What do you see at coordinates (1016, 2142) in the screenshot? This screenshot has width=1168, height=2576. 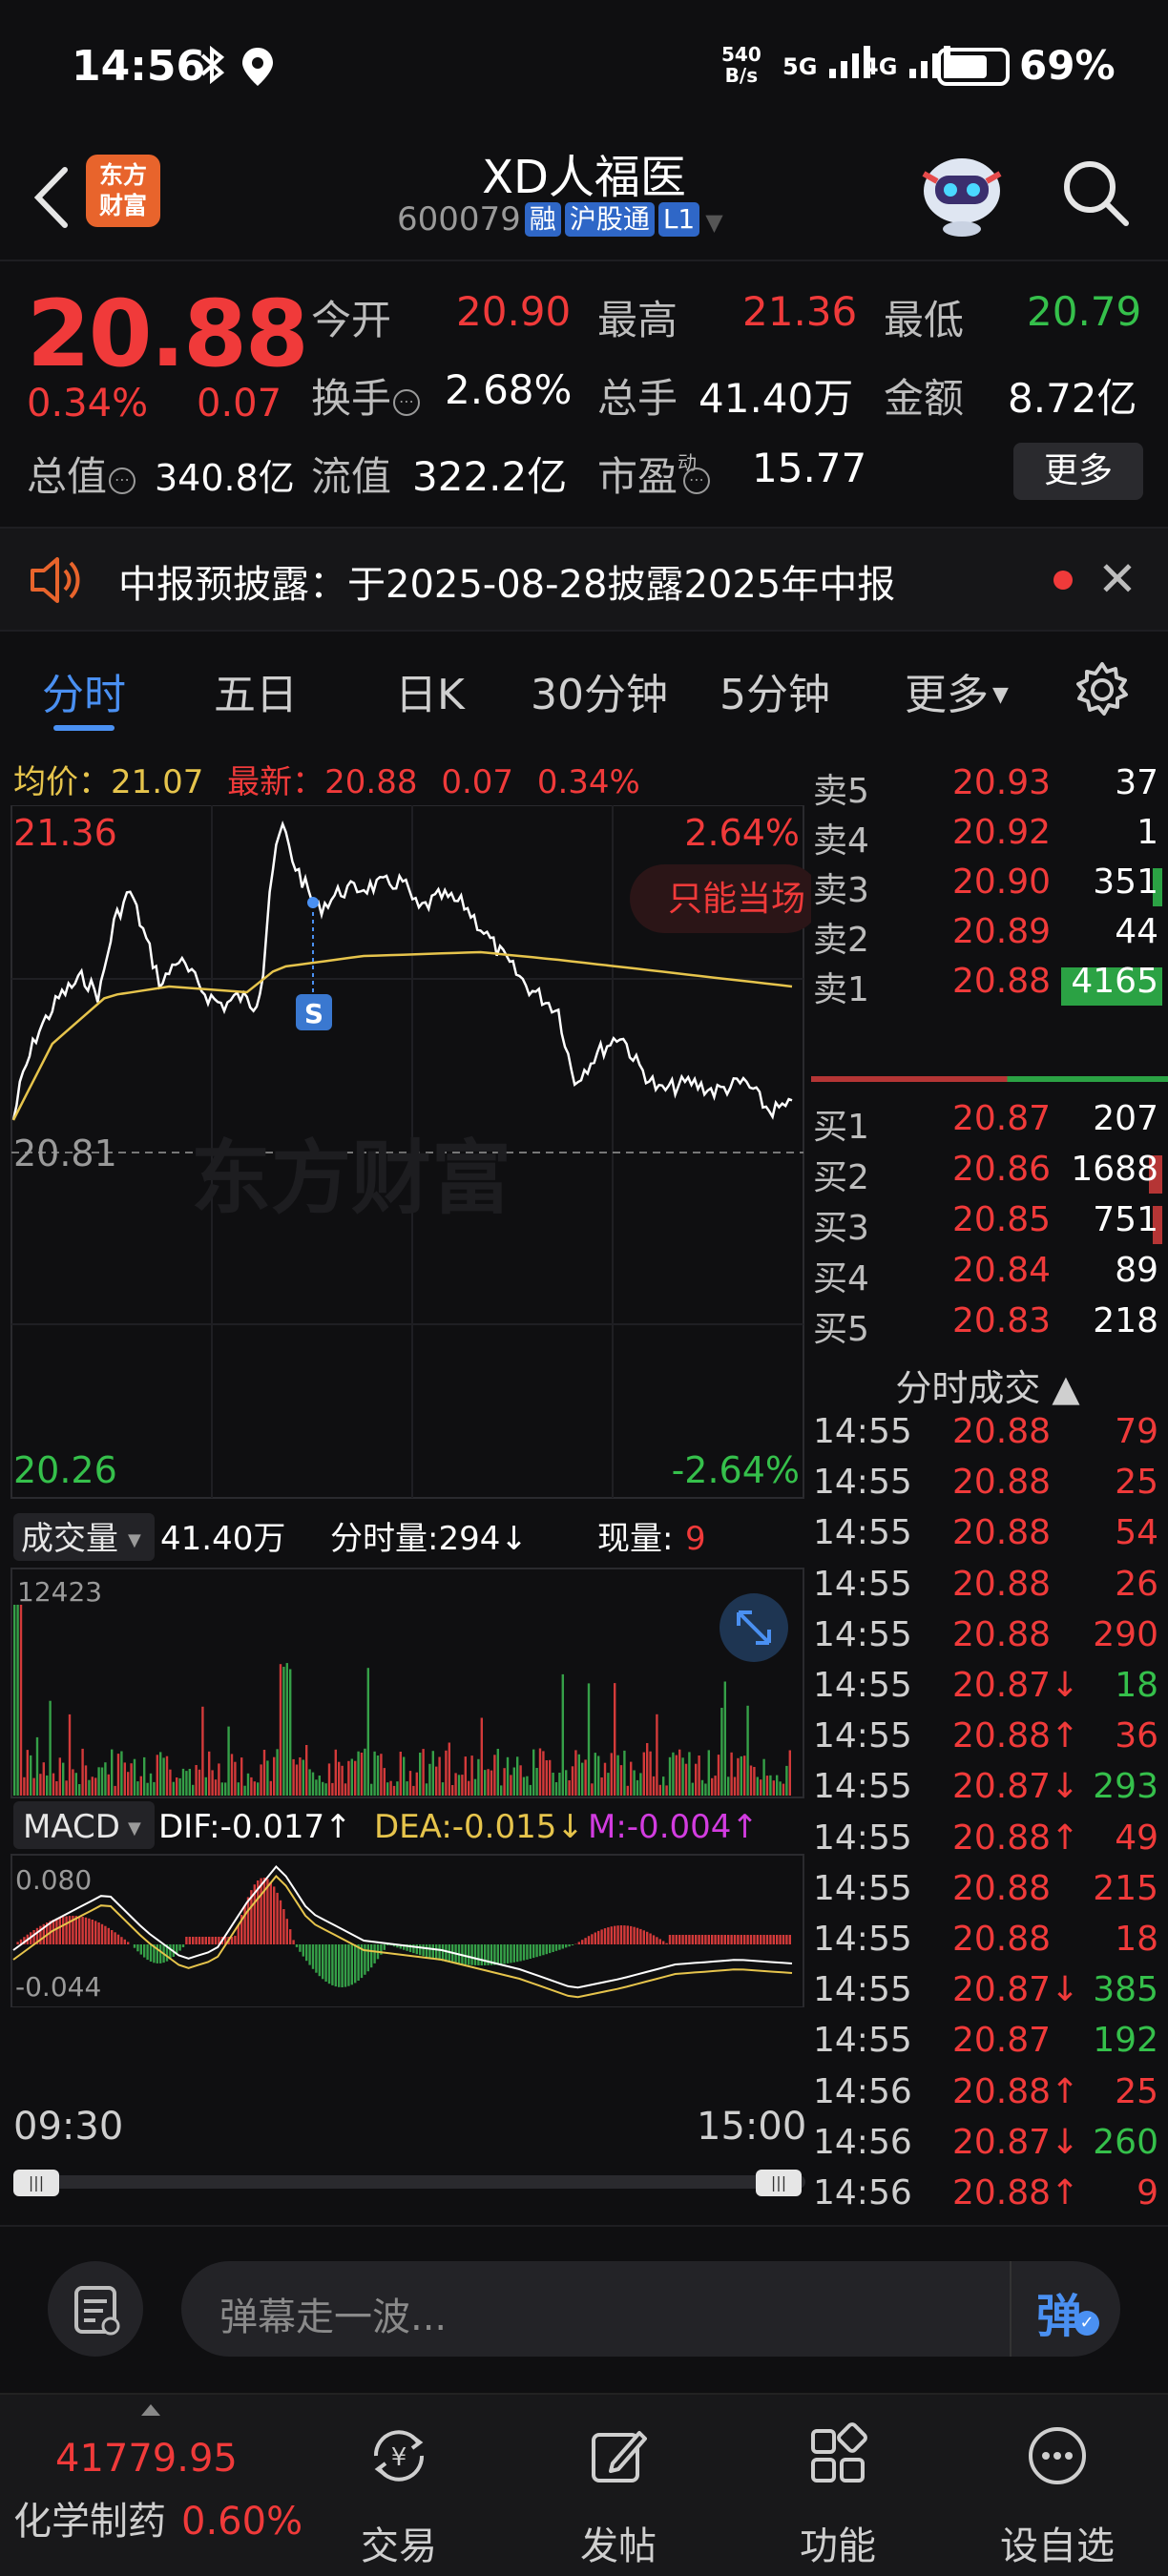 I see `trade-price: 20.87↓` at bounding box center [1016, 2142].